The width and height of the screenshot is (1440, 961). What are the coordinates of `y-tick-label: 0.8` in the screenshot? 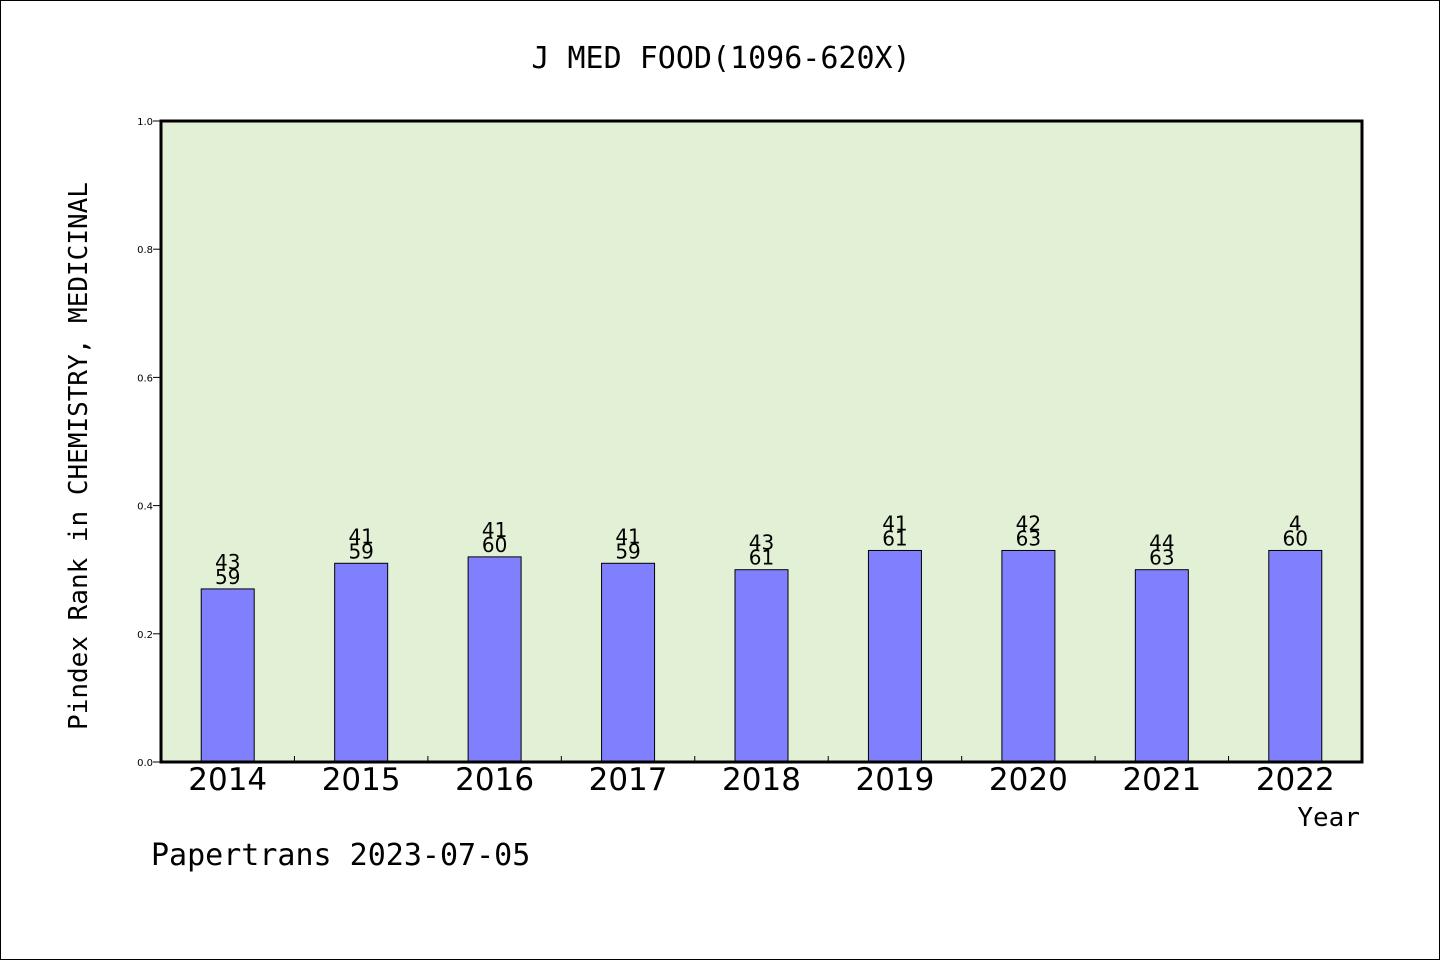 It's located at (145, 250).